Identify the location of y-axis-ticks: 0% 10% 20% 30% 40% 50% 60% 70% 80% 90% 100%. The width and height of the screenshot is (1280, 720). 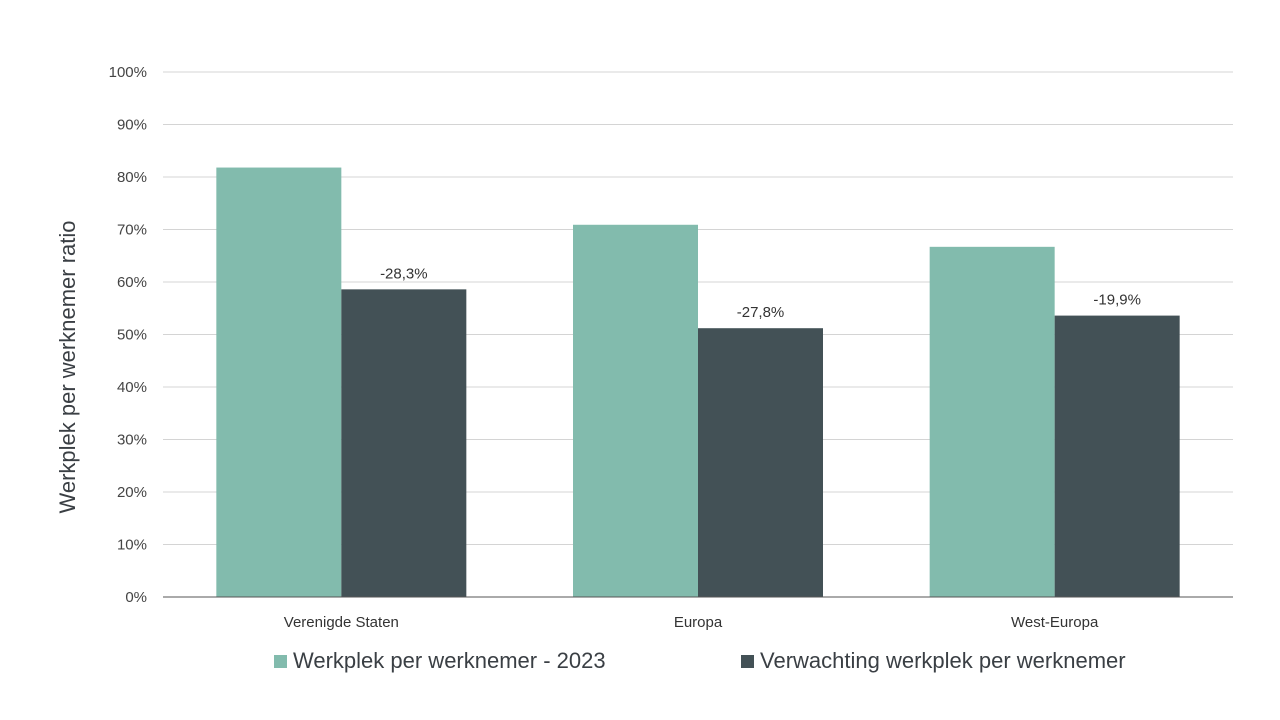
(128, 335).